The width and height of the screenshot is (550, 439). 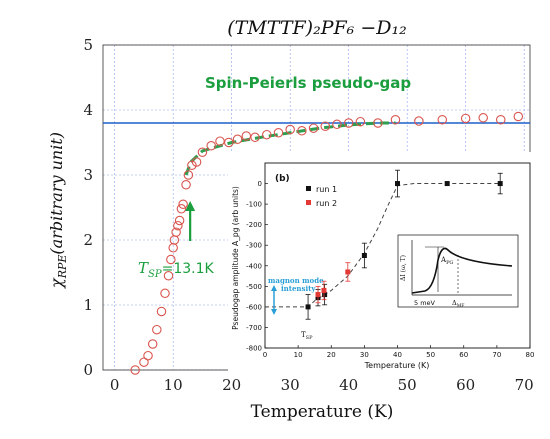 I want to click on x-tick-label: 50, so click(x=407, y=385).